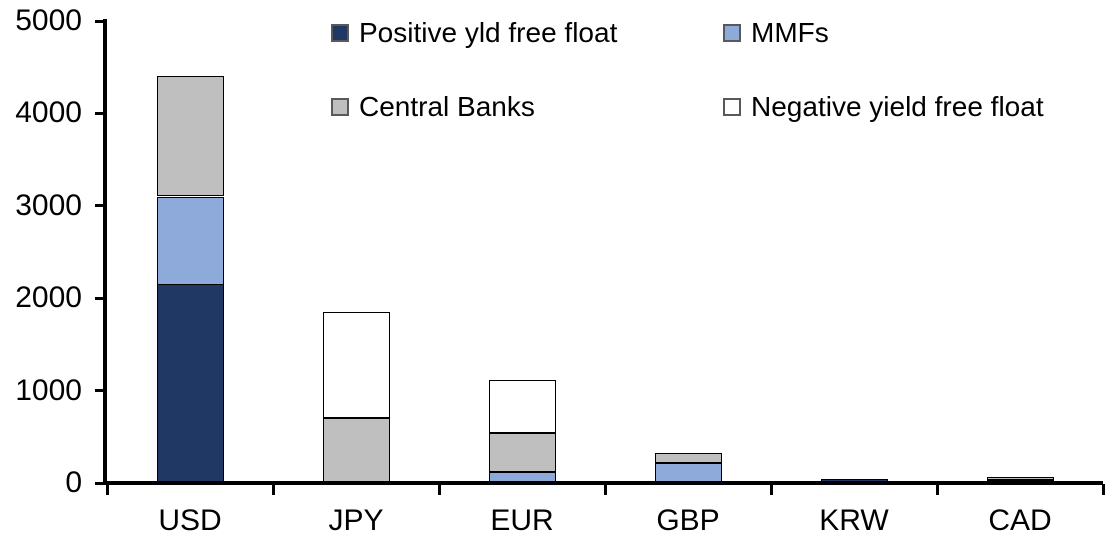 The image size is (1109, 556). I want to click on x-category-label-usd: USD, so click(190, 520).